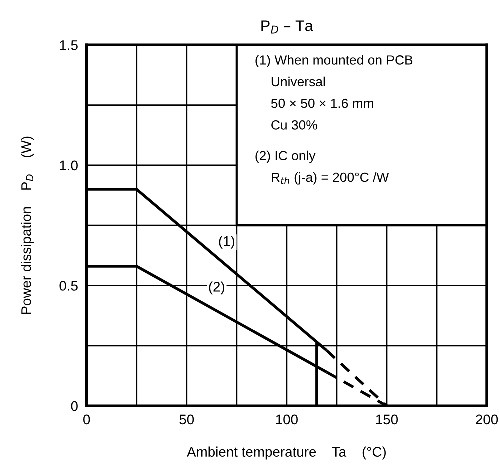 The width and height of the screenshot is (499, 470). I want to click on chart-title: P$_{D}$ – Ta, so click(288, 27).